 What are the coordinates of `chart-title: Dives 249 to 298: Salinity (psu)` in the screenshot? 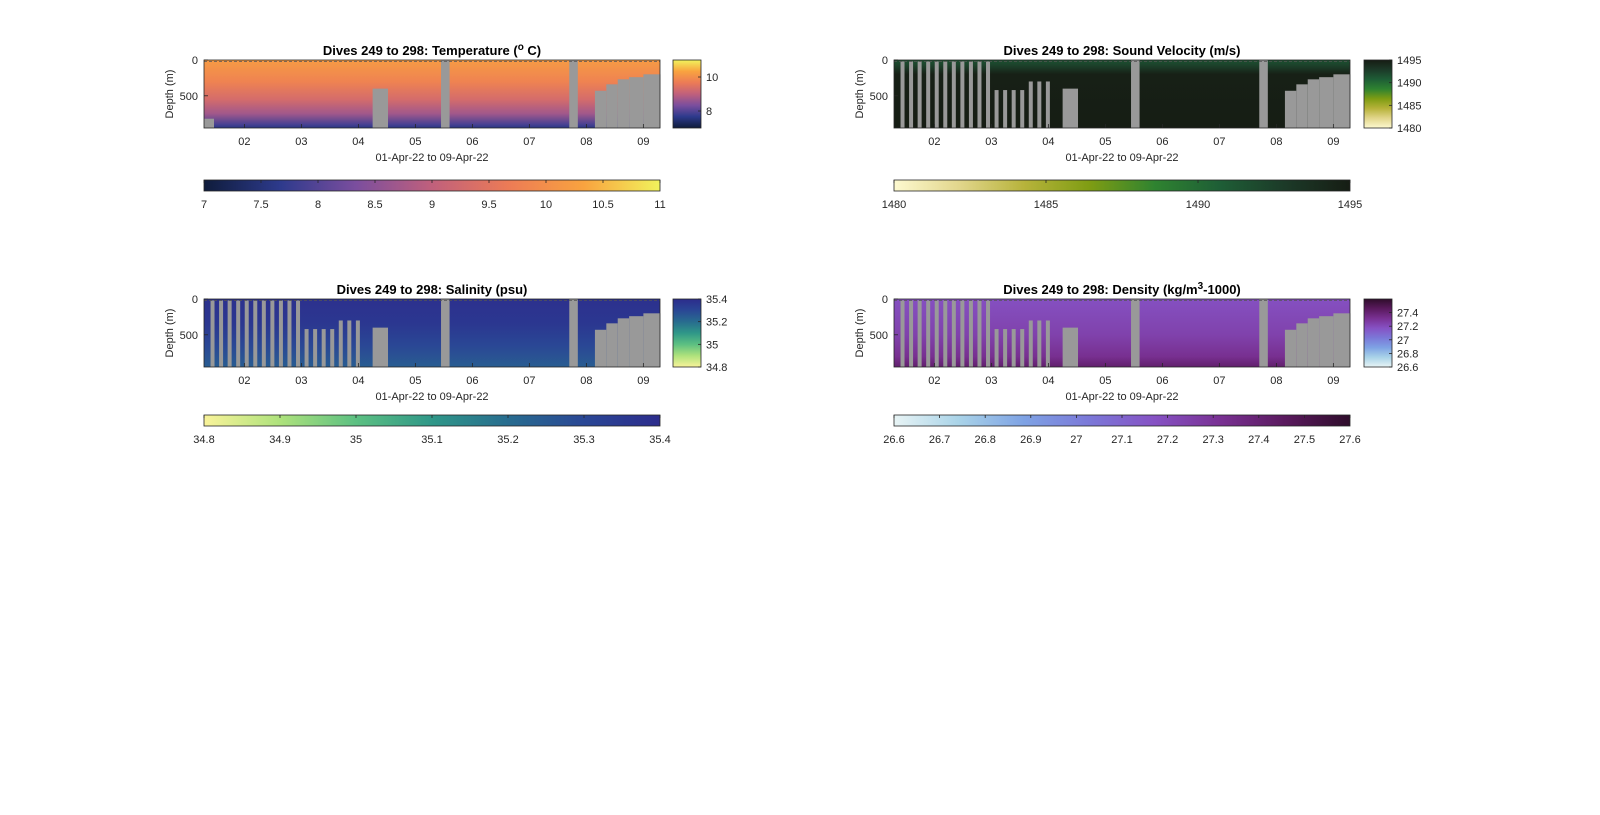 It's located at (432, 289).